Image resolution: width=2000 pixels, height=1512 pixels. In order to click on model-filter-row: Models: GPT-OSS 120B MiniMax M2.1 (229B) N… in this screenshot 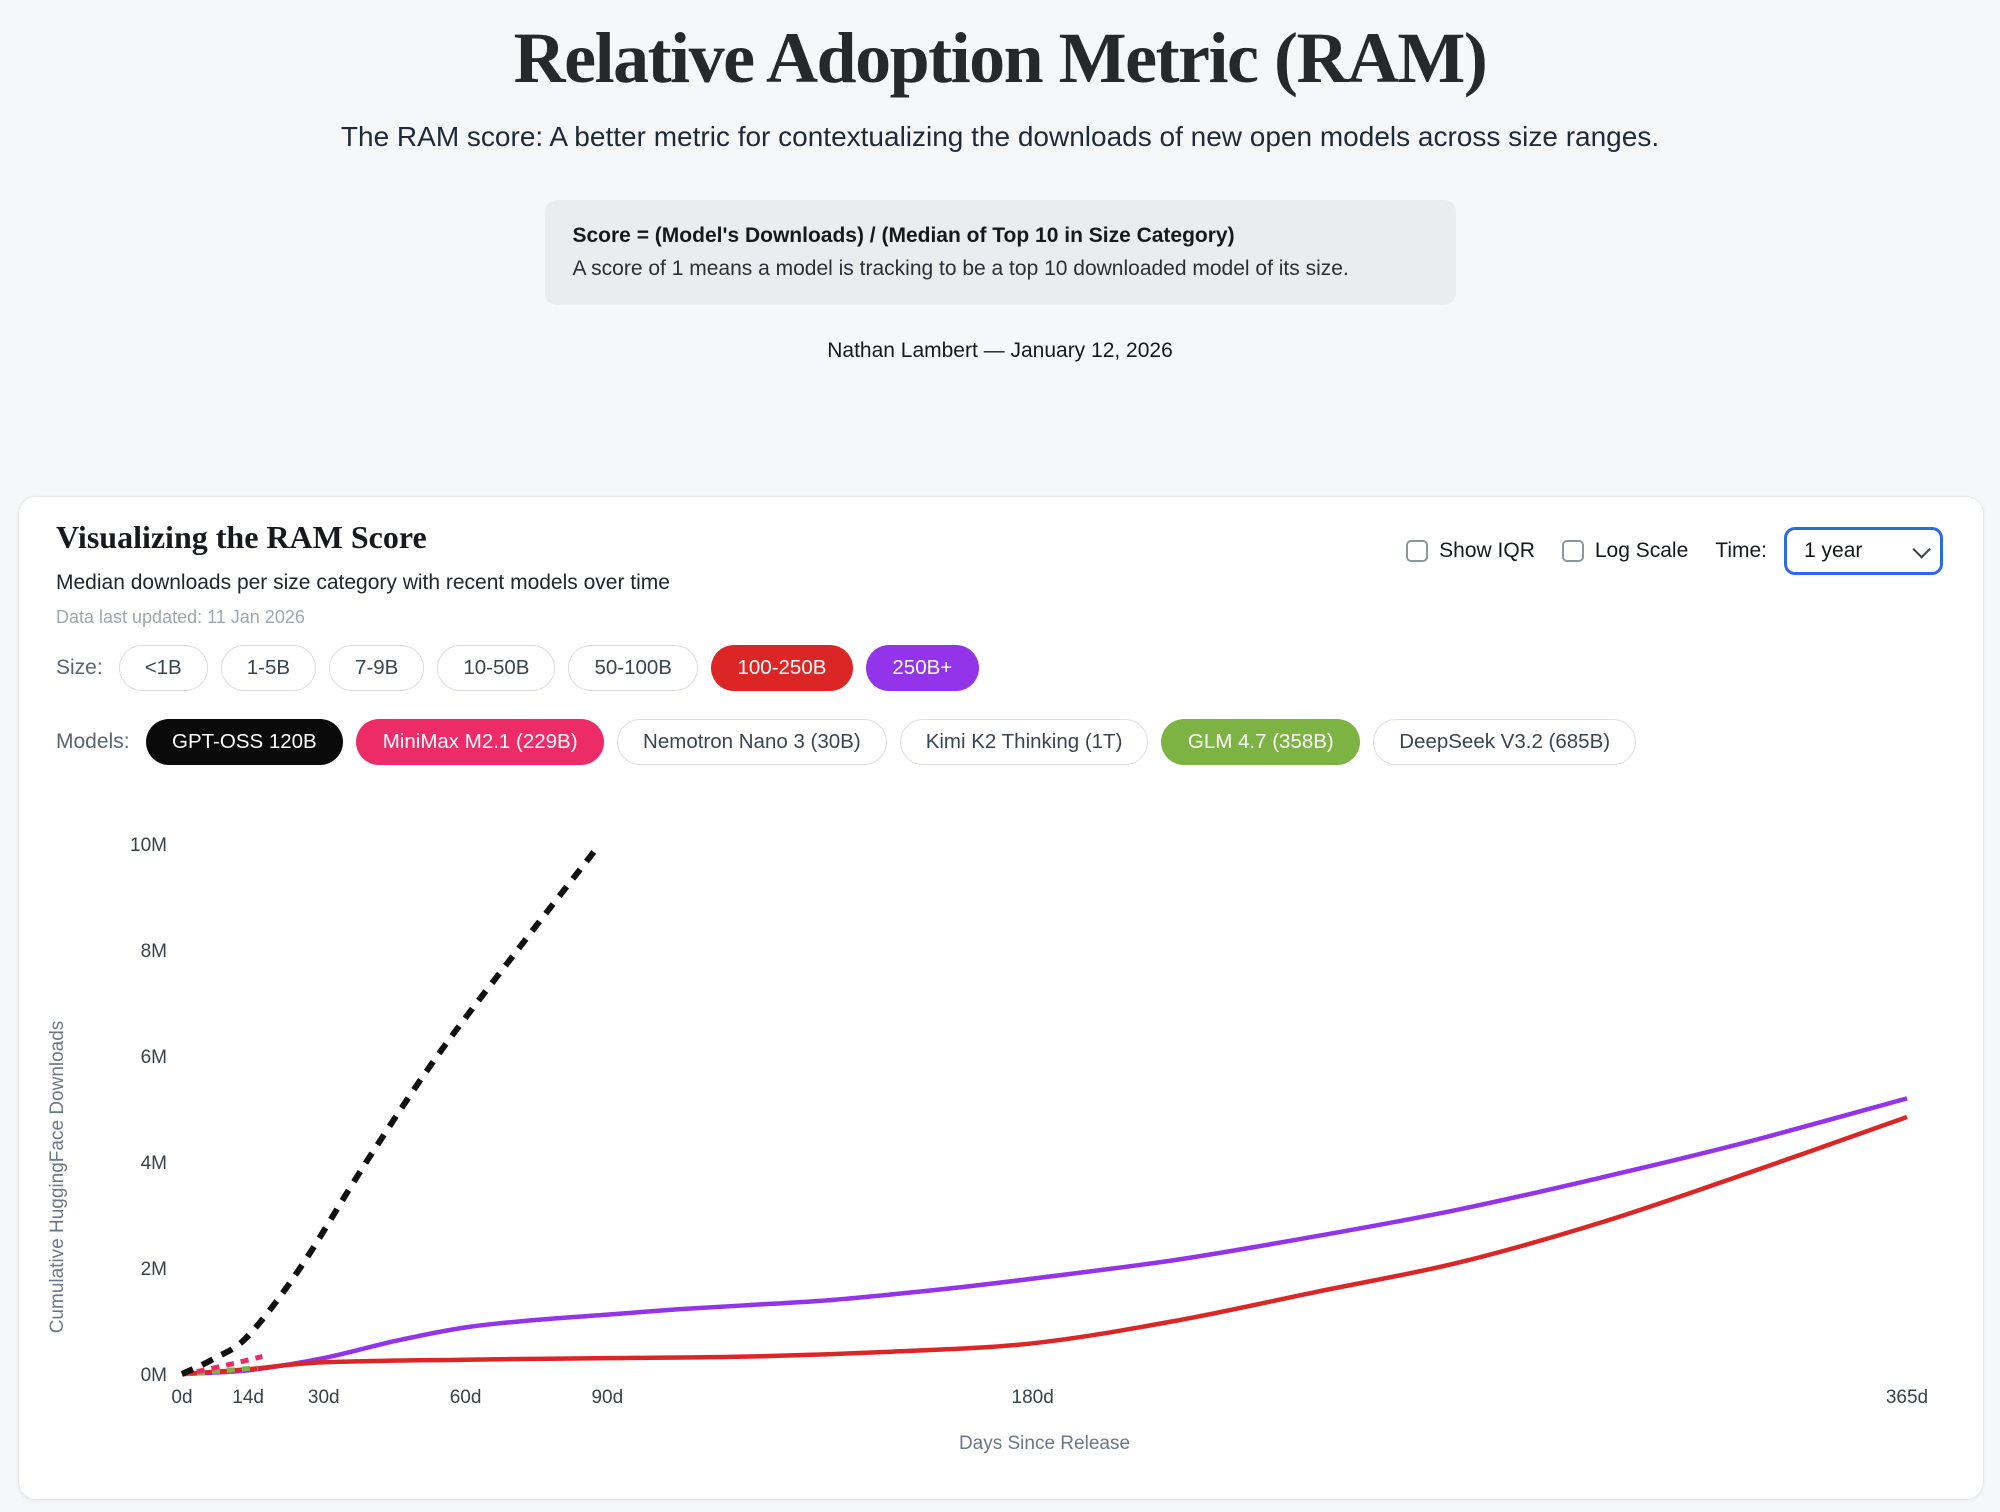, I will do `click(846, 742)`.